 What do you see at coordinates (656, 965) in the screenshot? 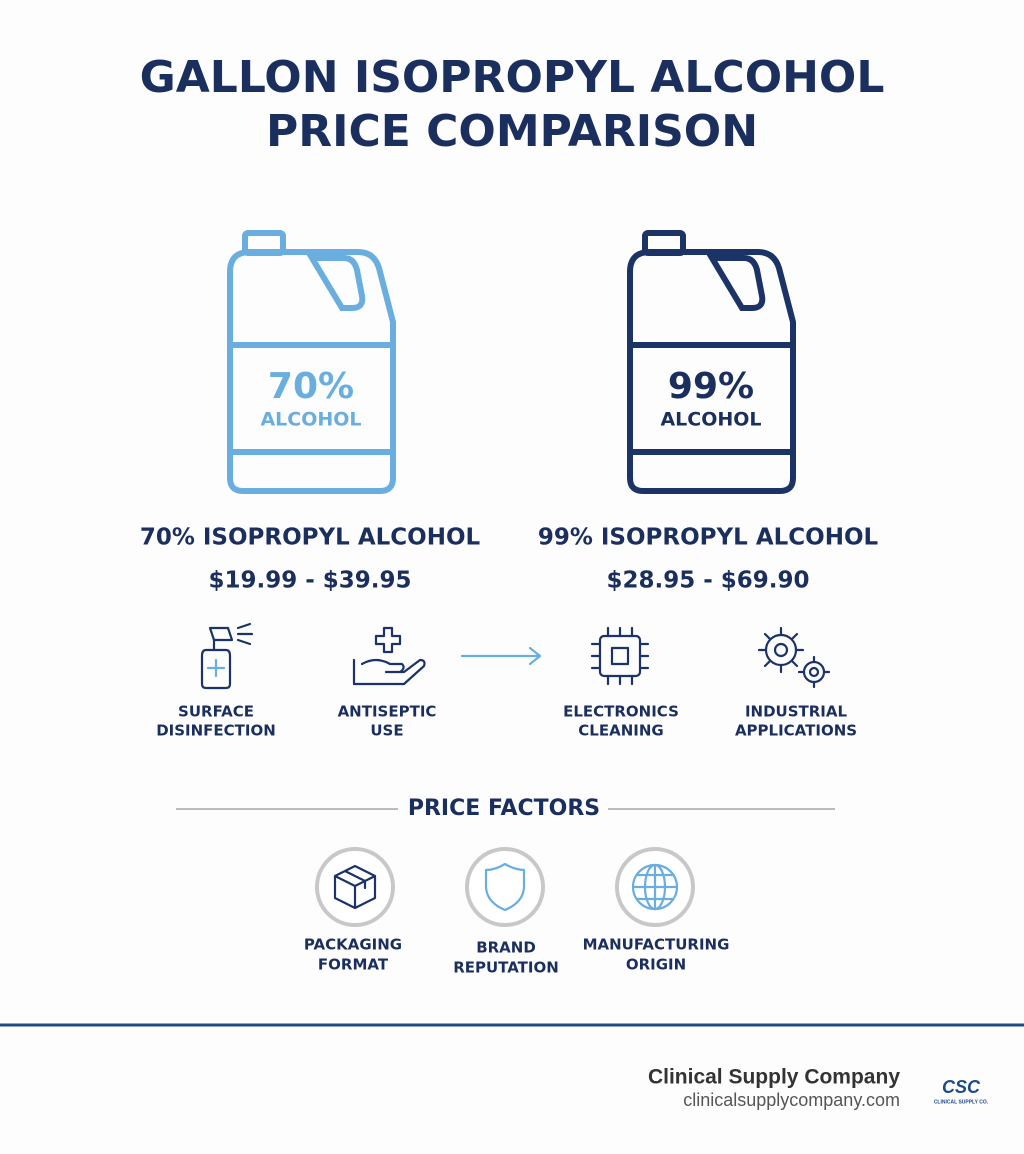
I see `factor-label: ORIGIN` at bounding box center [656, 965].